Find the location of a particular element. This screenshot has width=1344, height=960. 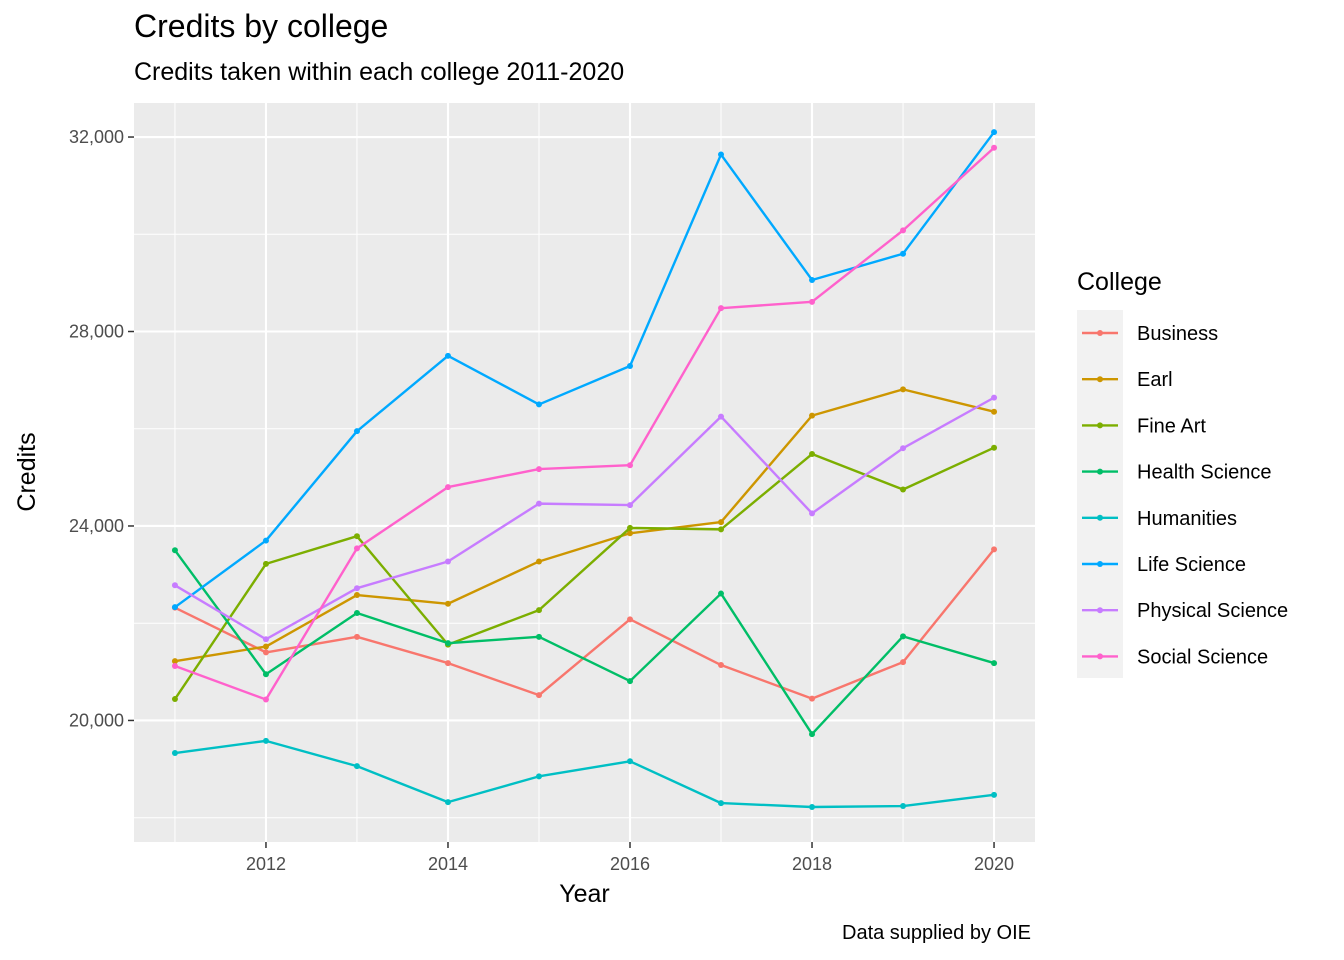

legend-label: Earl is located at coordinates (1155, 380).